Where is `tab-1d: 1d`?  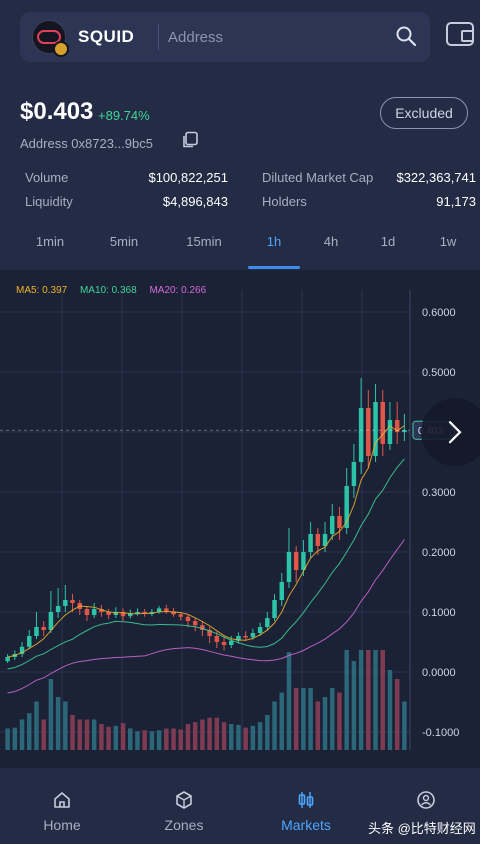
tab-1d: 1d is located at coordinates (388, 241).